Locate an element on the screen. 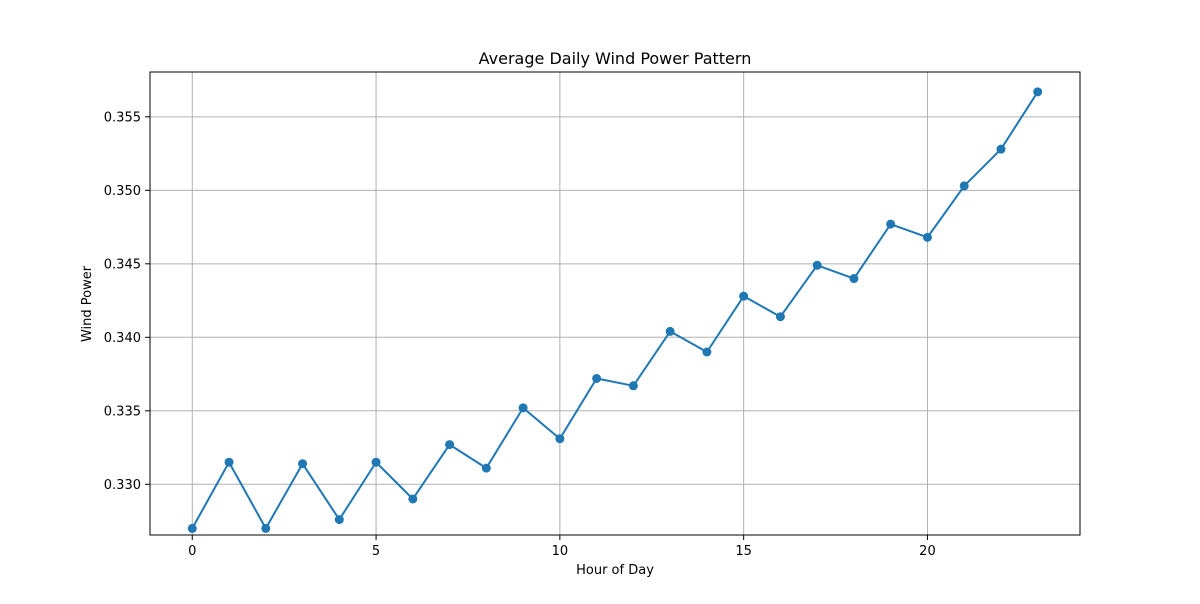  x-axis-ticks: 0 5 10 15 20 is located at coordinates (562, 547).